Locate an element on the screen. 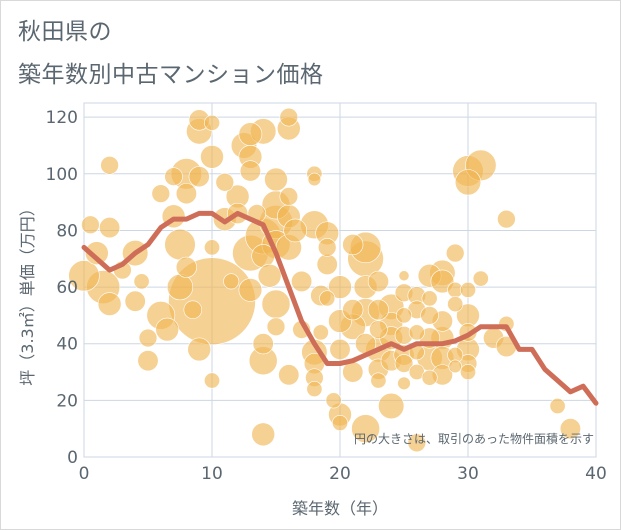  size-note: 円の大きさは、取引のあった物件面積を示す is located at coordinates (474, 438).